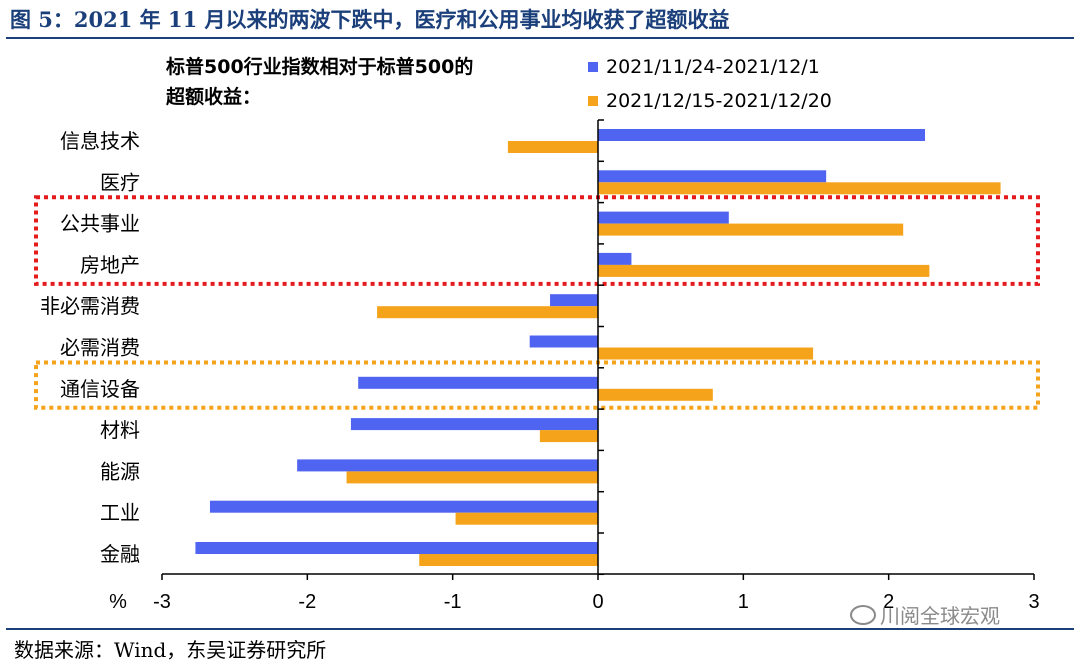 Image resolution: width=1080 pixels, height=663 pixels. I want to click on legend-item-series-2: 2021/12/15-2021/12/20, so click(710, 101).